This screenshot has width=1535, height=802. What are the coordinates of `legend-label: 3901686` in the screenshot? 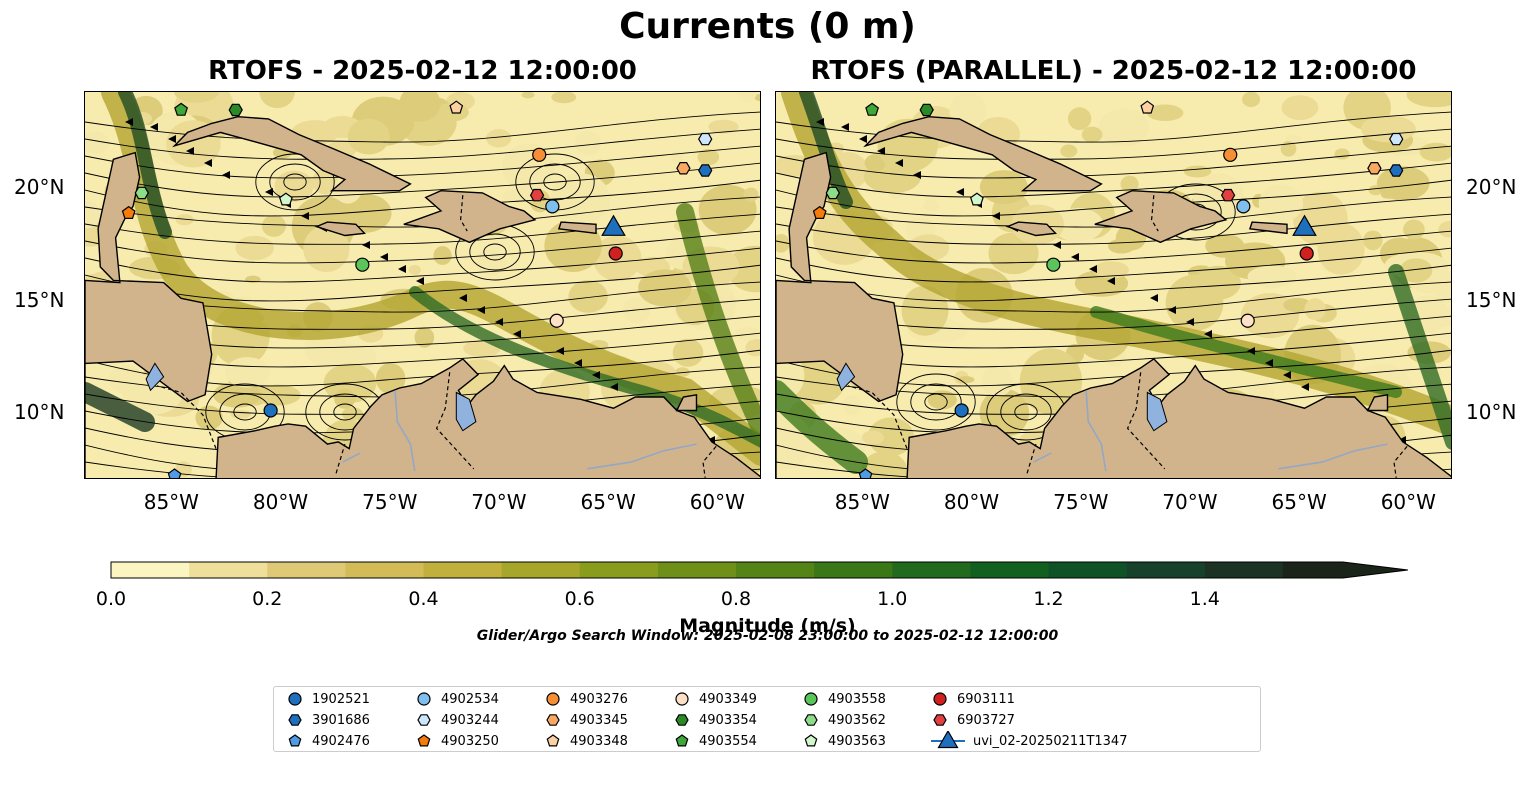 It's located at (341, 720).